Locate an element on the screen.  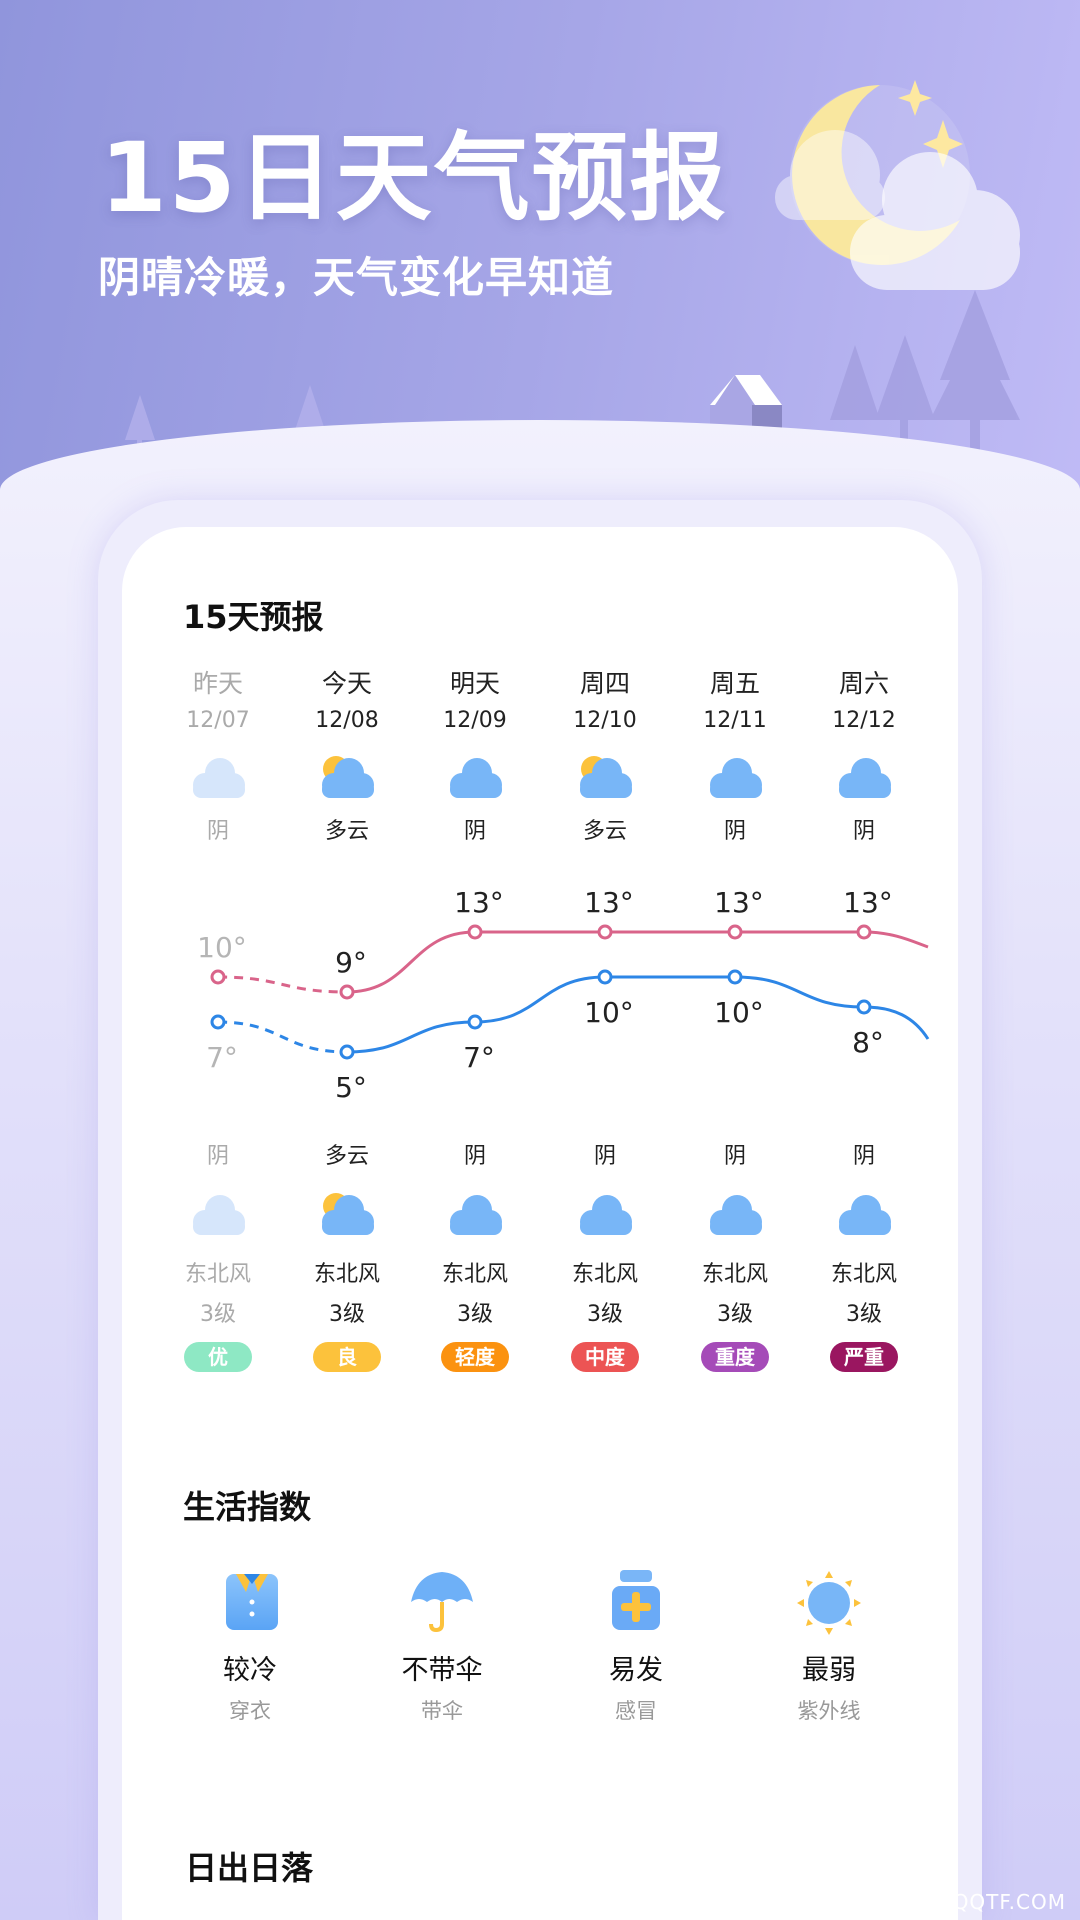
life-index-value: 较冷 is located at coordinates (250, 1670).